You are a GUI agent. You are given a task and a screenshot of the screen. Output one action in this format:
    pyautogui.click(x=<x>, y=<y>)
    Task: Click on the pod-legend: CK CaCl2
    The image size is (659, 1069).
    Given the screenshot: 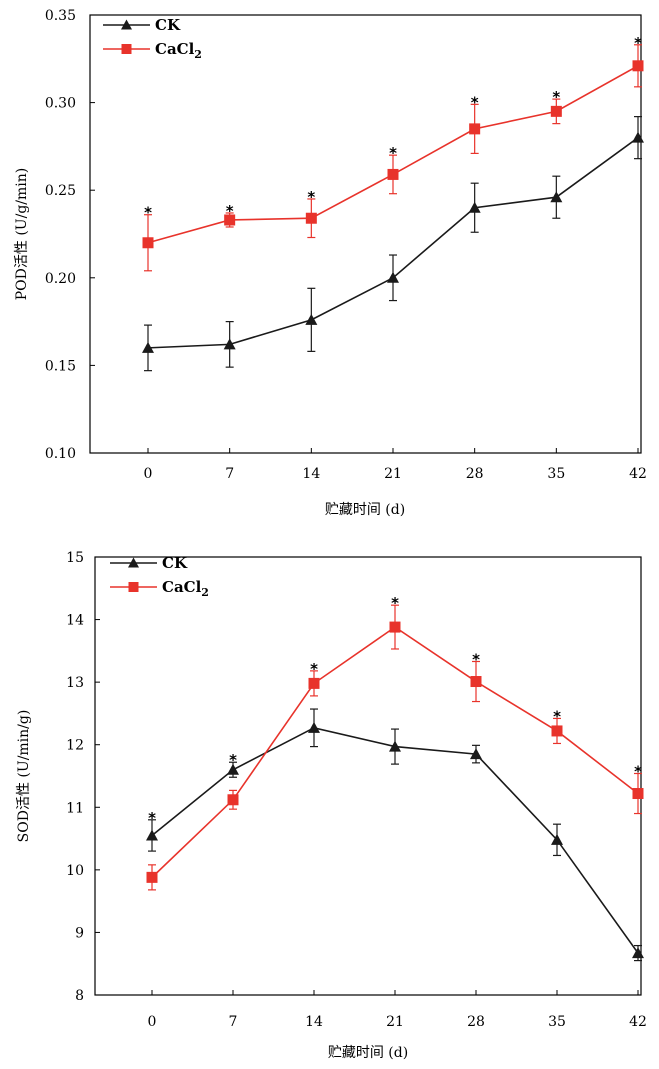 What is the action you would take?
    pyautogui.click(x=152, y=38)
    